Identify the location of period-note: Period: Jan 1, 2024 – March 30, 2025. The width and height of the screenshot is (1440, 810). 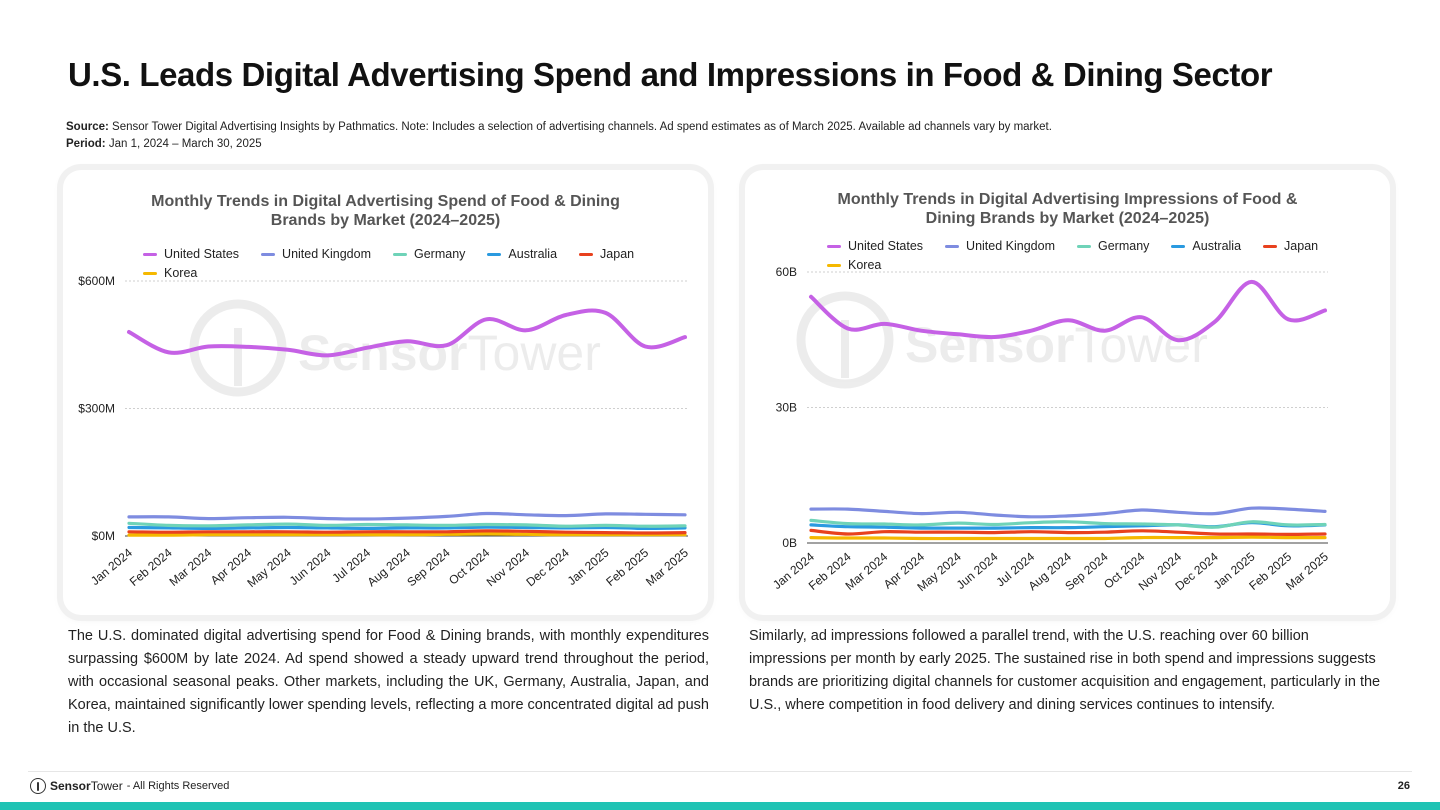
(164, 144).